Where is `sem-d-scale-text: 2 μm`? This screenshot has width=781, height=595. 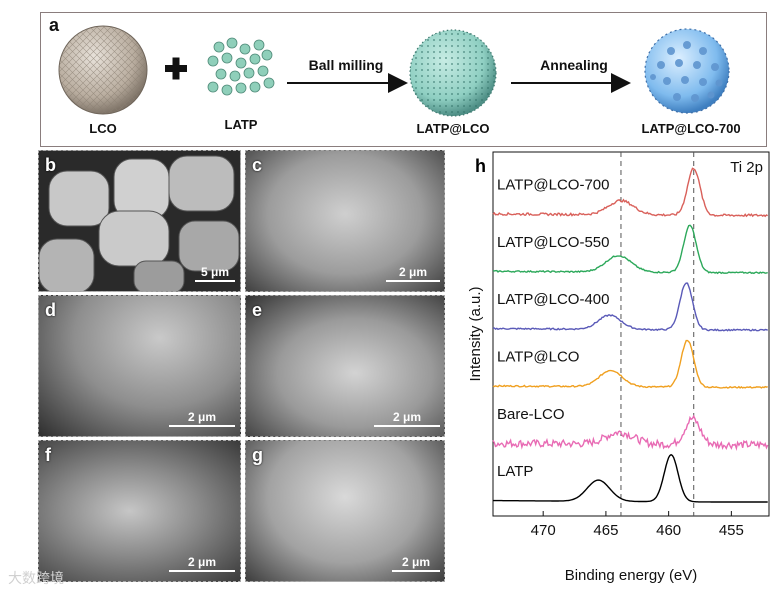
sem-d-scale-text: 2 μm is located at coordinates (202, 417).